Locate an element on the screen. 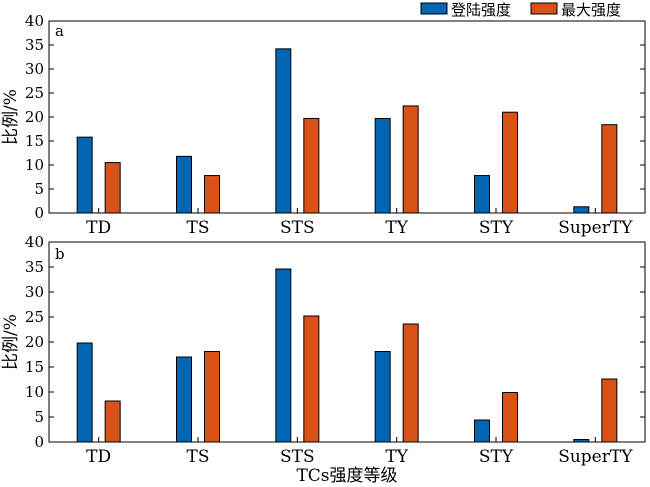 The height and width of the screenshot is (487, 650). panel-a-ytick-label: 15 is located at coordinates (34, 141).